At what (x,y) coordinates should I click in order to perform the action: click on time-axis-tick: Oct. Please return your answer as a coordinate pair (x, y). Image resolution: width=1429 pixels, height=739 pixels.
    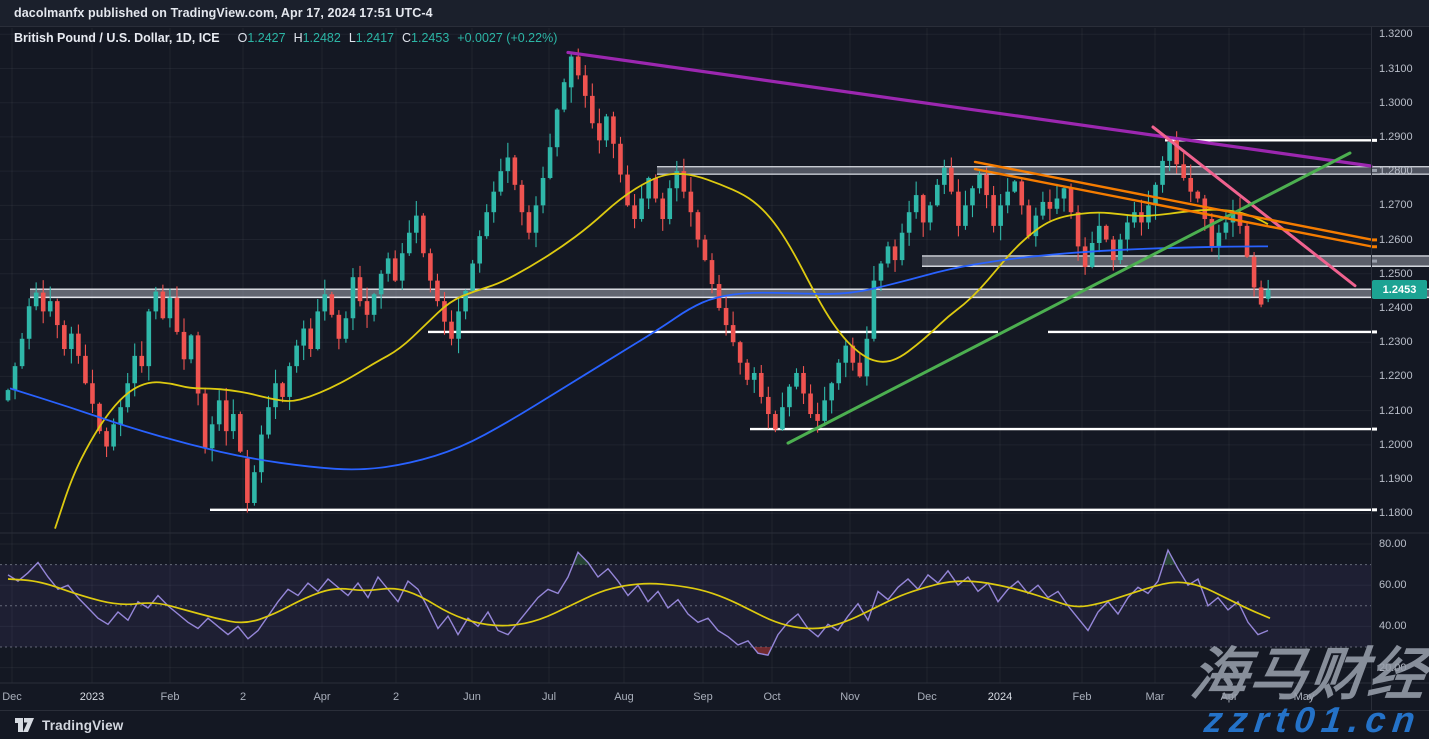
    Looking at the image, I should click on (772, 697).